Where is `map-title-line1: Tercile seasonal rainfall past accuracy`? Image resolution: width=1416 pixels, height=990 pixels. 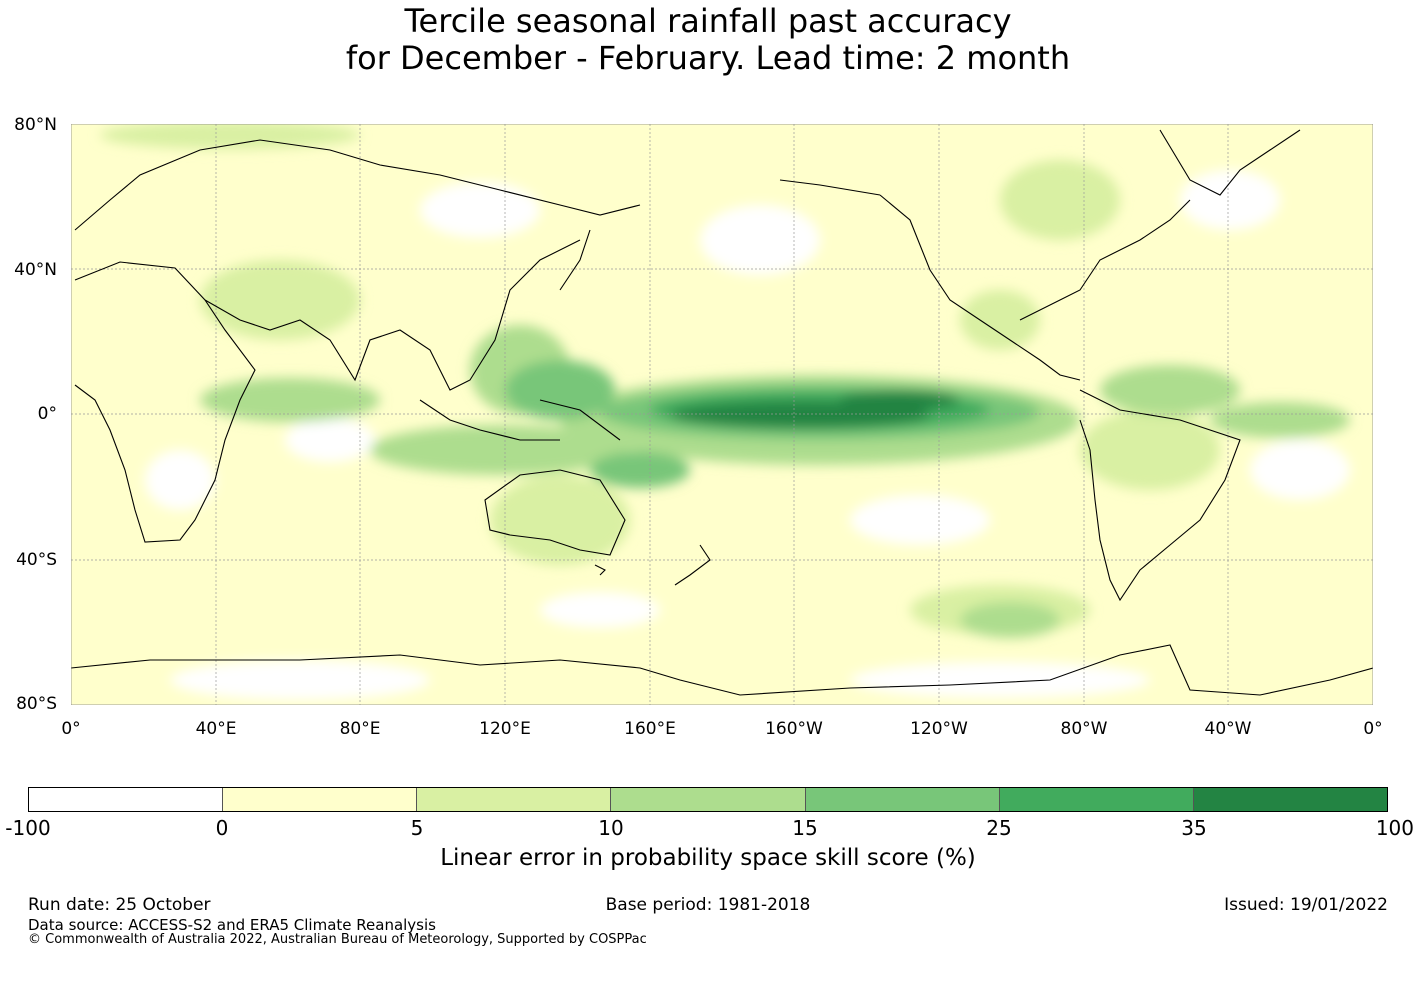 map-title-line1: Tercile seasonal rainfall past accuracy is located at coordinates (708, 21).